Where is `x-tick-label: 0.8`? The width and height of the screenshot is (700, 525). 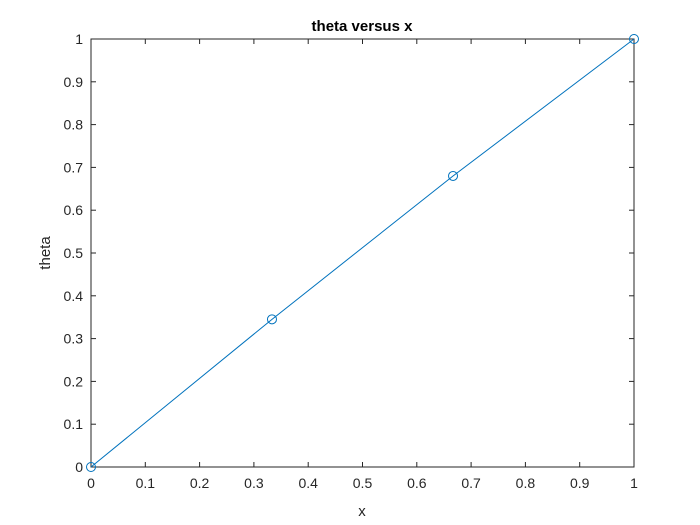 x-tick-label: 0.8 is located at coordinates (526, 483).